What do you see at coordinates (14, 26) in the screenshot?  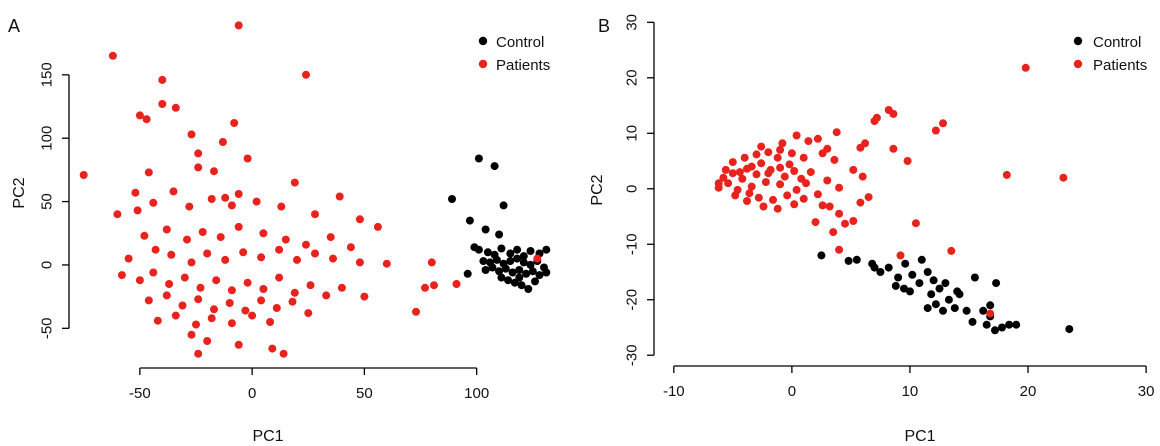 I see `panel-a-letter: A` at bounding box center [14, 26].